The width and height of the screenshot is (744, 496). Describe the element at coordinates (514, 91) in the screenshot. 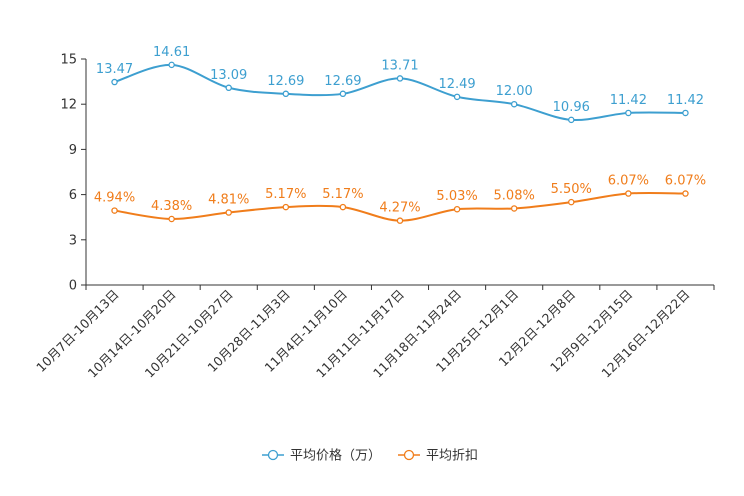

I see `data-label: 12.00` at that location.